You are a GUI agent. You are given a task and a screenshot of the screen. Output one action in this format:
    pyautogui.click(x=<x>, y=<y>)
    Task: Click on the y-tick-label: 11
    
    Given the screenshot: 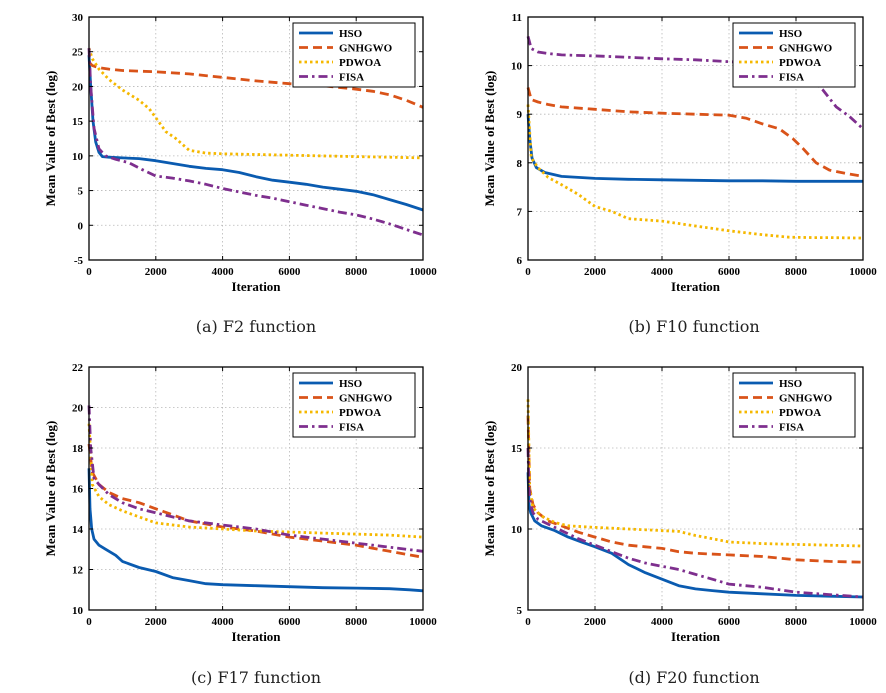 What is the action you would take?
    pyautogui.click(x=517, y=18)
    